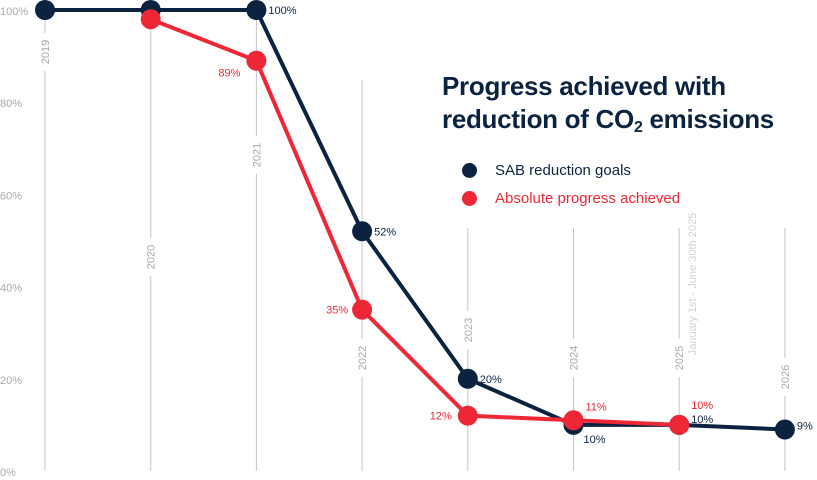 Image resolution: width=817 pixels, height=480 pixels. Describe the element at coordinates (337, 311) in the screenshot. I see `data-label: 35%` at that location.